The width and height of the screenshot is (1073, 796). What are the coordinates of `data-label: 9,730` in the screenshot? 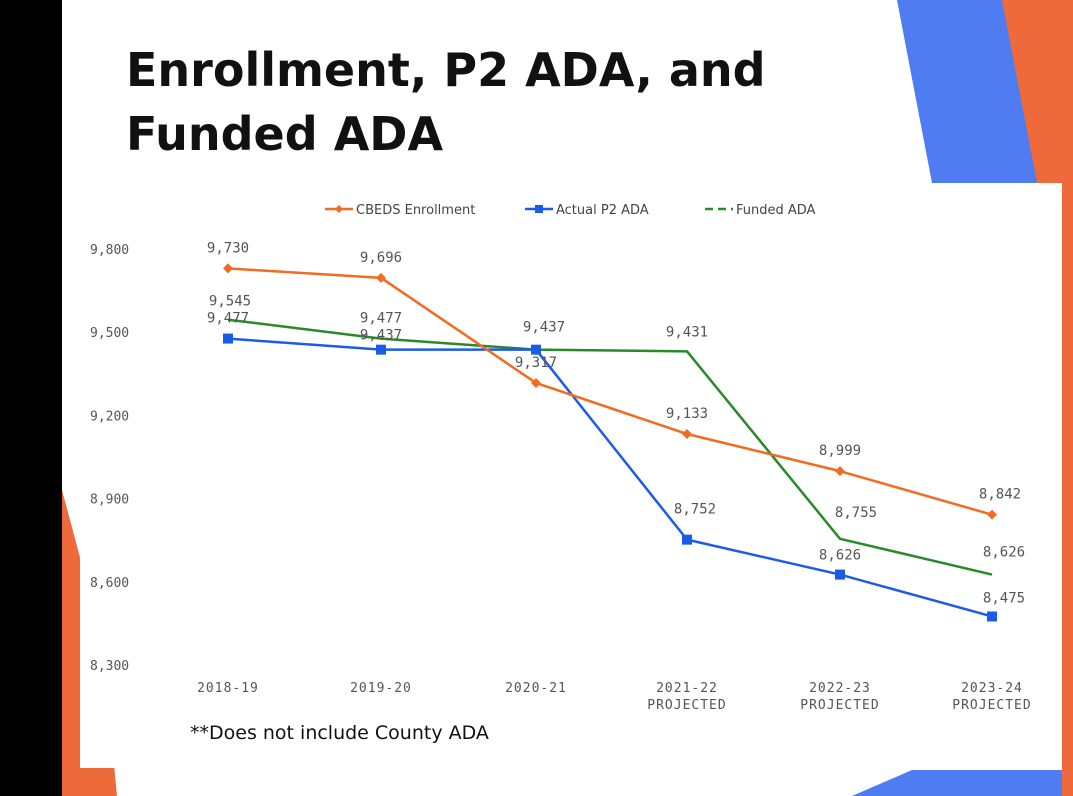 It's located at (228, 248).